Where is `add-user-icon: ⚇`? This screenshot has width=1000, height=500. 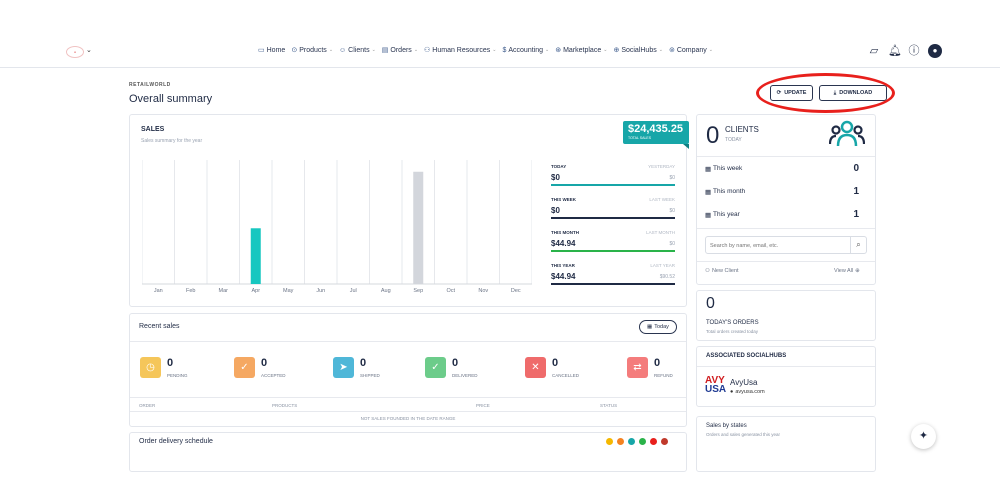 add-user-icon: ⚇ is located at coordinates (707, 271).